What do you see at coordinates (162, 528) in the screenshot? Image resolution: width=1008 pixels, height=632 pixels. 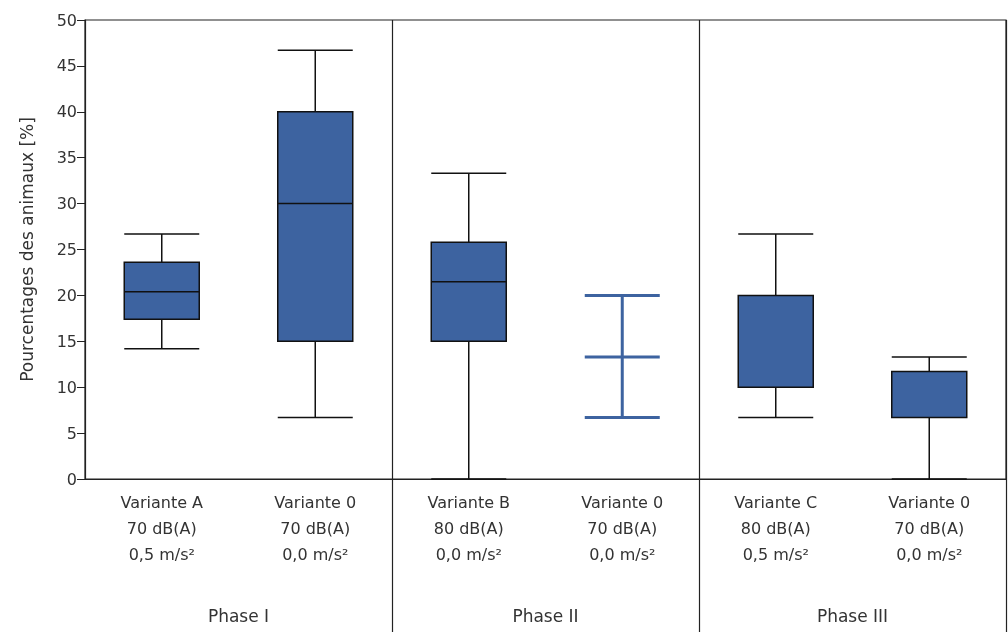 I see `x-tick-label: Variante A 70 dB(A) 0,5 m/s²` at bounding box center [162, 528].